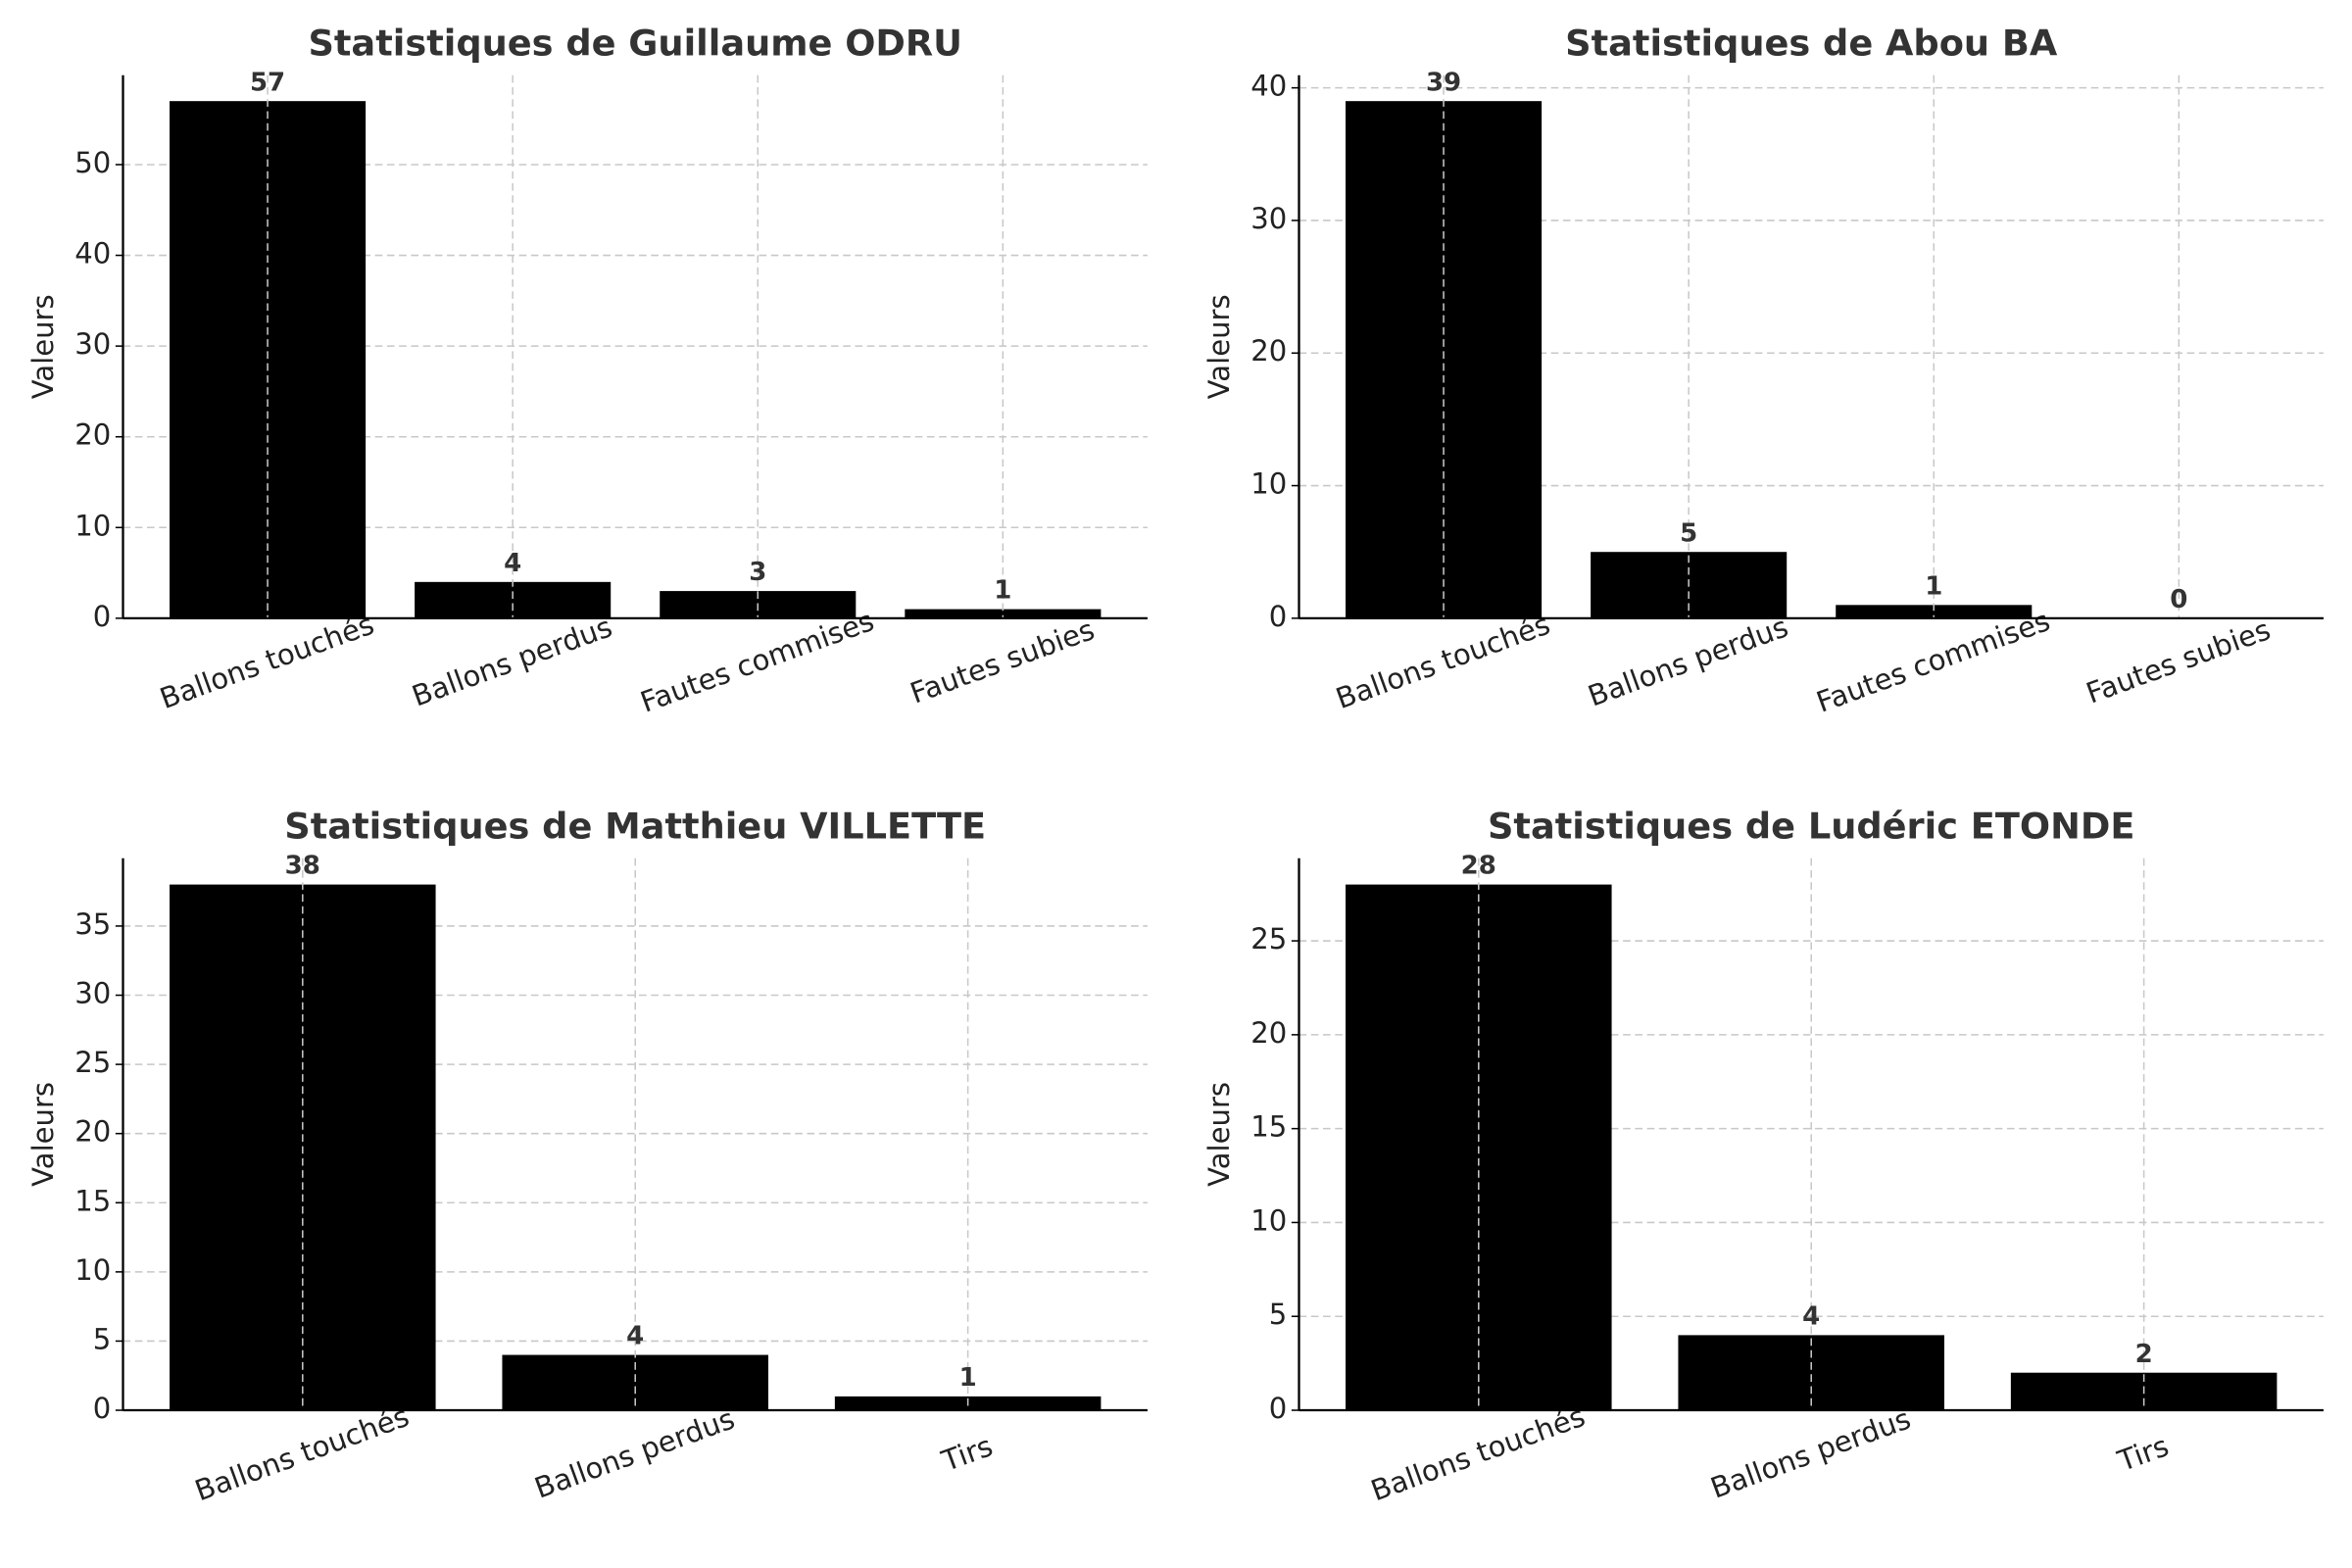 The height and width of the screenshot is (1568, 2352). Describe the element at coordinates (1811, 44) in the screenshot. I see `chart-title: Statistiques de Abou BA` at that location.